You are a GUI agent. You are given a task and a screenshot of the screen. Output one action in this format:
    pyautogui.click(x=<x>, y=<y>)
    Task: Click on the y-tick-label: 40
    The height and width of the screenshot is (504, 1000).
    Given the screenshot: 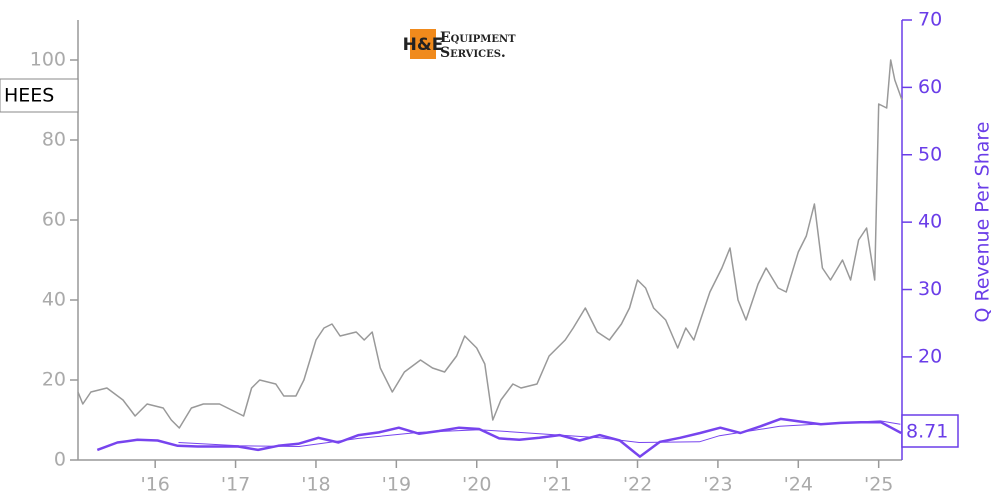 What is the action you would take?
    pyautogui.click(x=54, y=300)
    